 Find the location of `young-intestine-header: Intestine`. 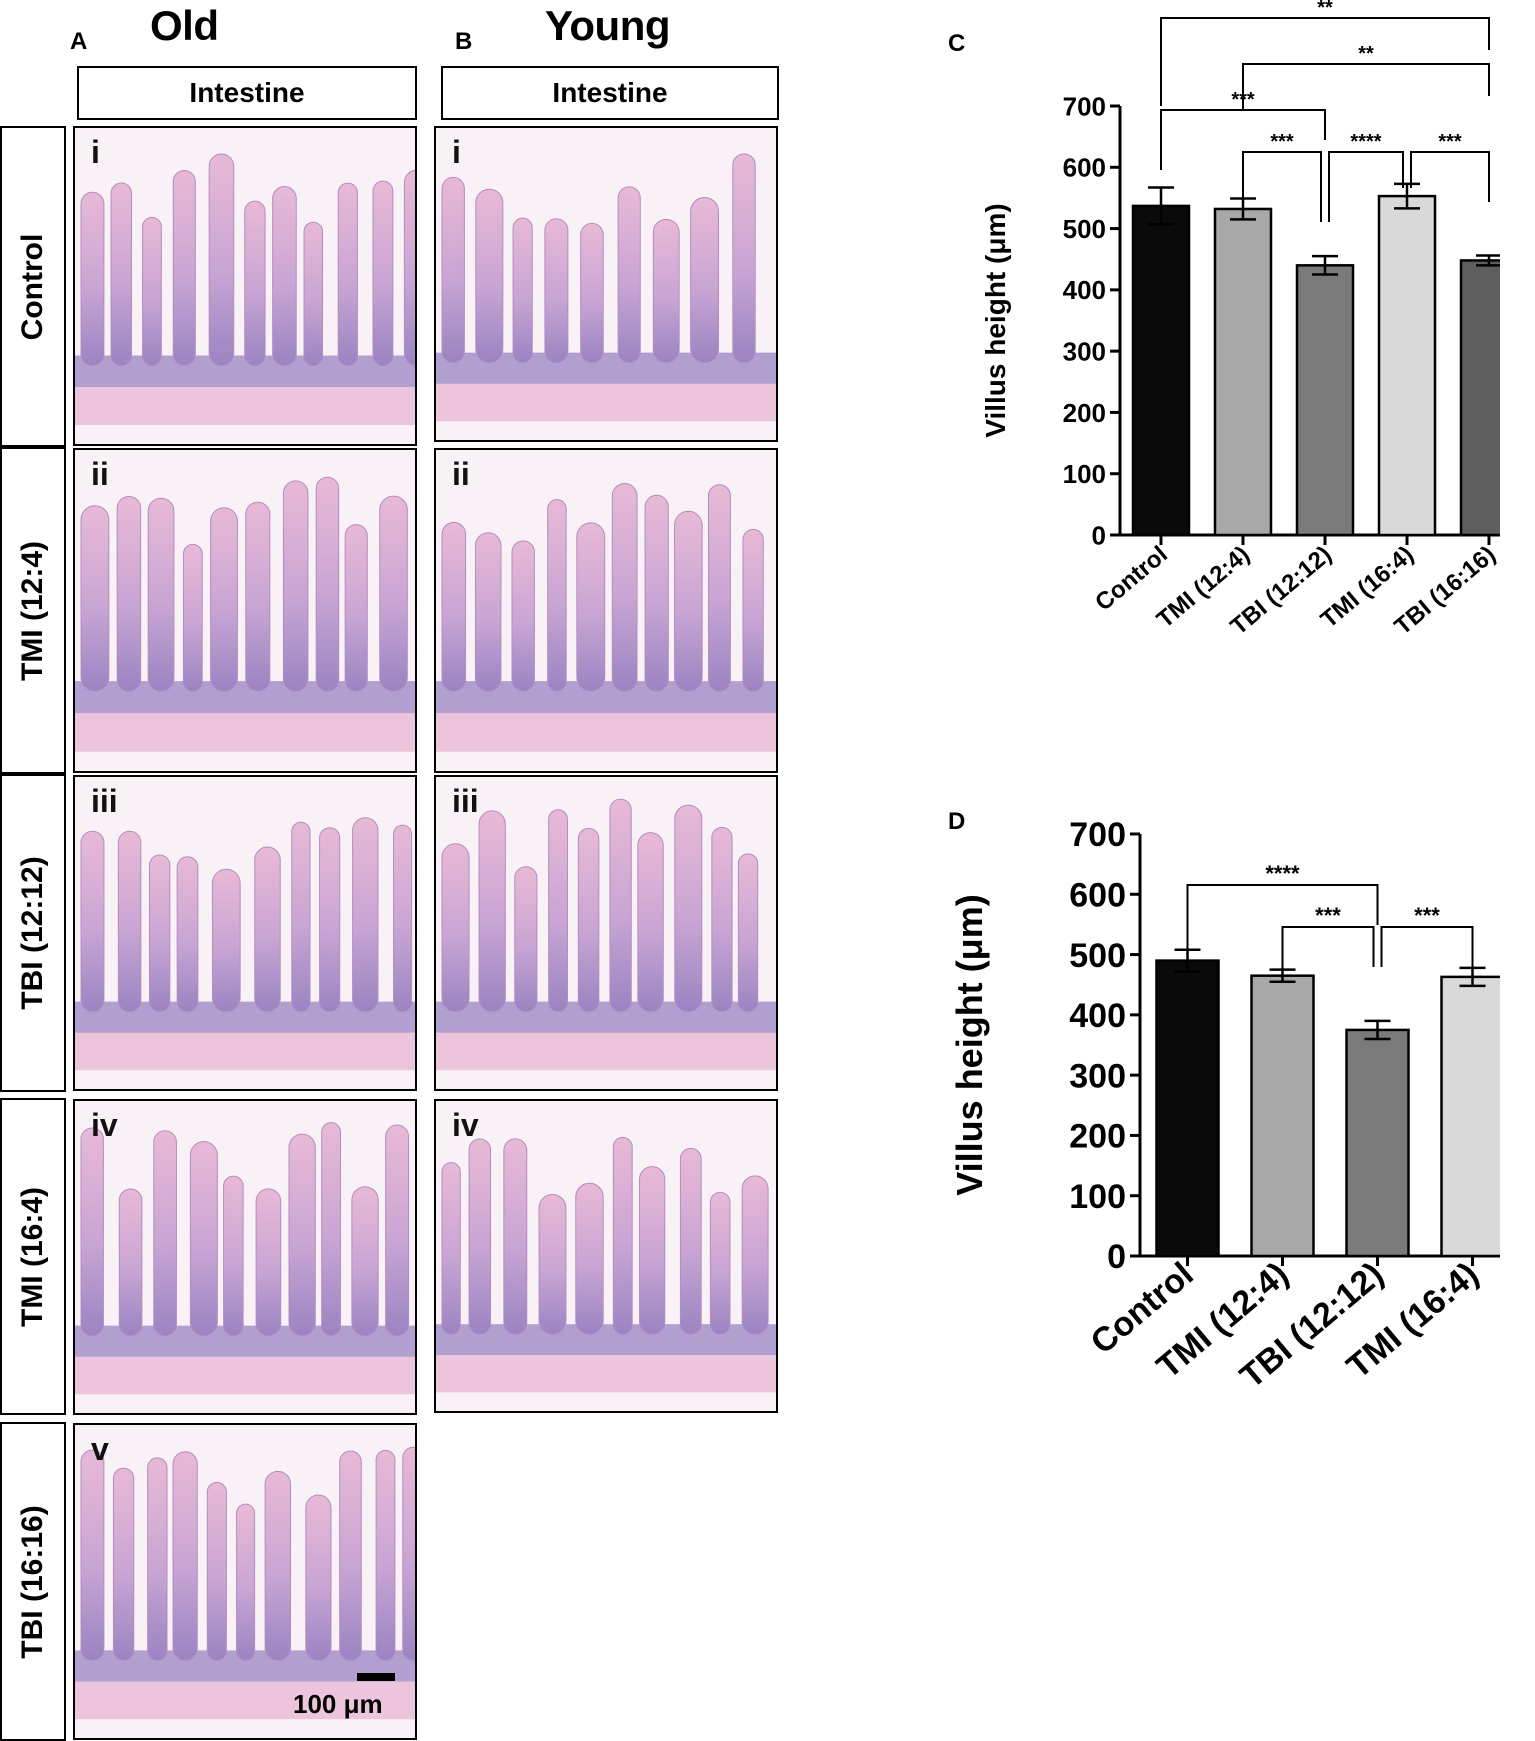

young-intestine-header: Intestine is located at coordinates (610, 93).